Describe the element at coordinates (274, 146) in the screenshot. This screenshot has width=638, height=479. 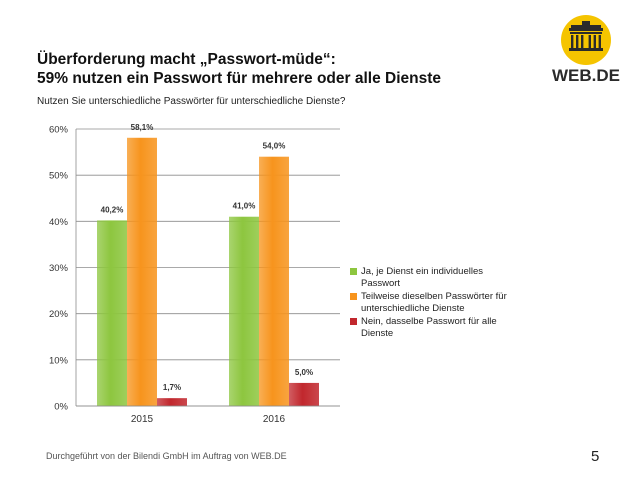
I see `data-label: 54,0%` at that location.